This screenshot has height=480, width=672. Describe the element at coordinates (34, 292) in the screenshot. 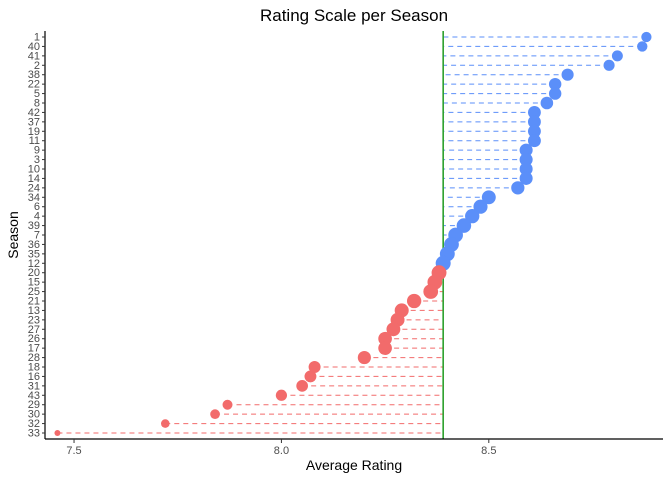

I see `y-tick-label: 25` at that location.